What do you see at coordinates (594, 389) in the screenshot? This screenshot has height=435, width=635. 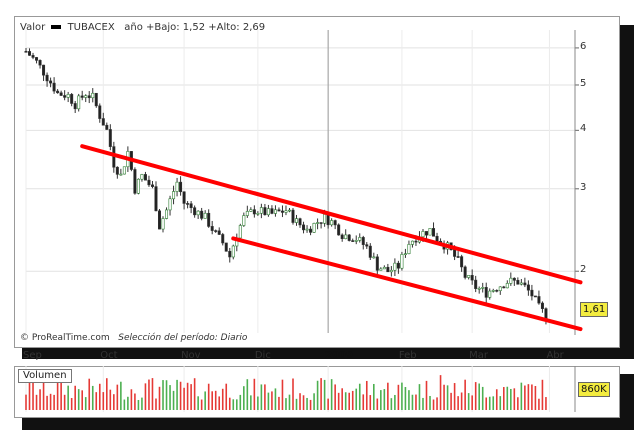 I see `last-volume-badge: 860K` at bounding box center [594, 389].